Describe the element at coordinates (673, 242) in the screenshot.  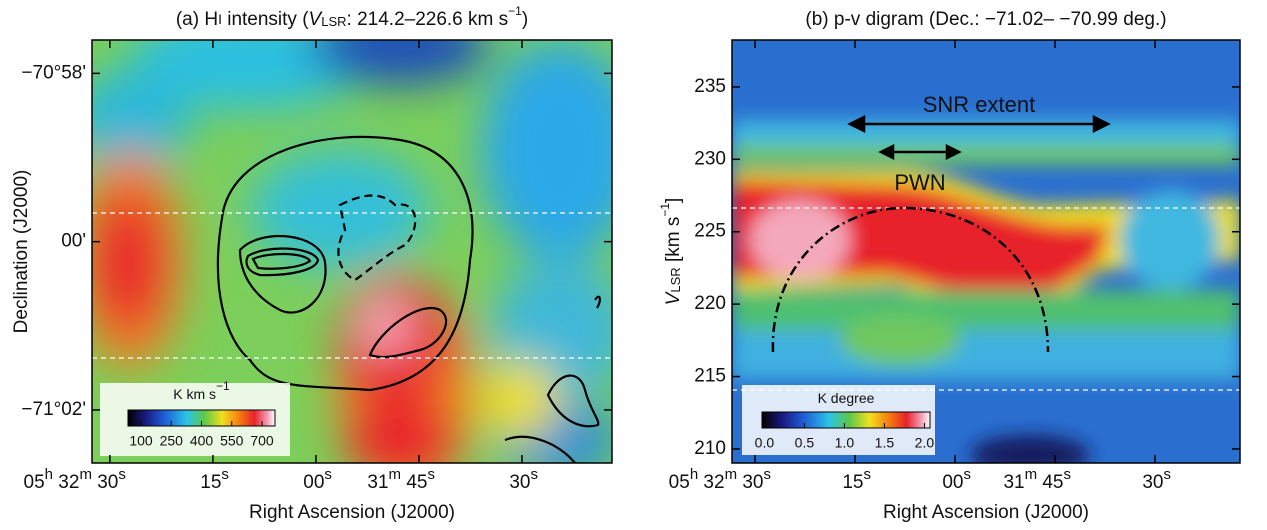
I see `label-part: [km s` at that location.